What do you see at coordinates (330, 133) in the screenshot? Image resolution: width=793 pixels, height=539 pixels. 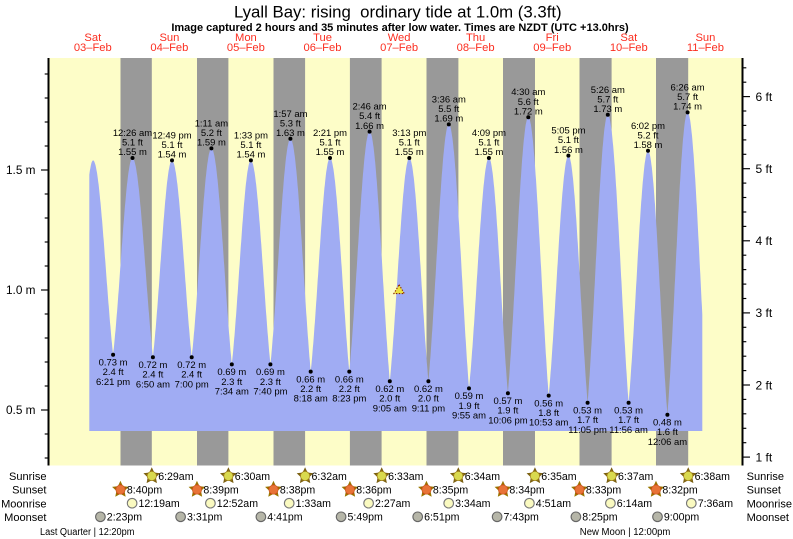 I see `svg-text: 2:21 pm` at bounding box center [330, 133].